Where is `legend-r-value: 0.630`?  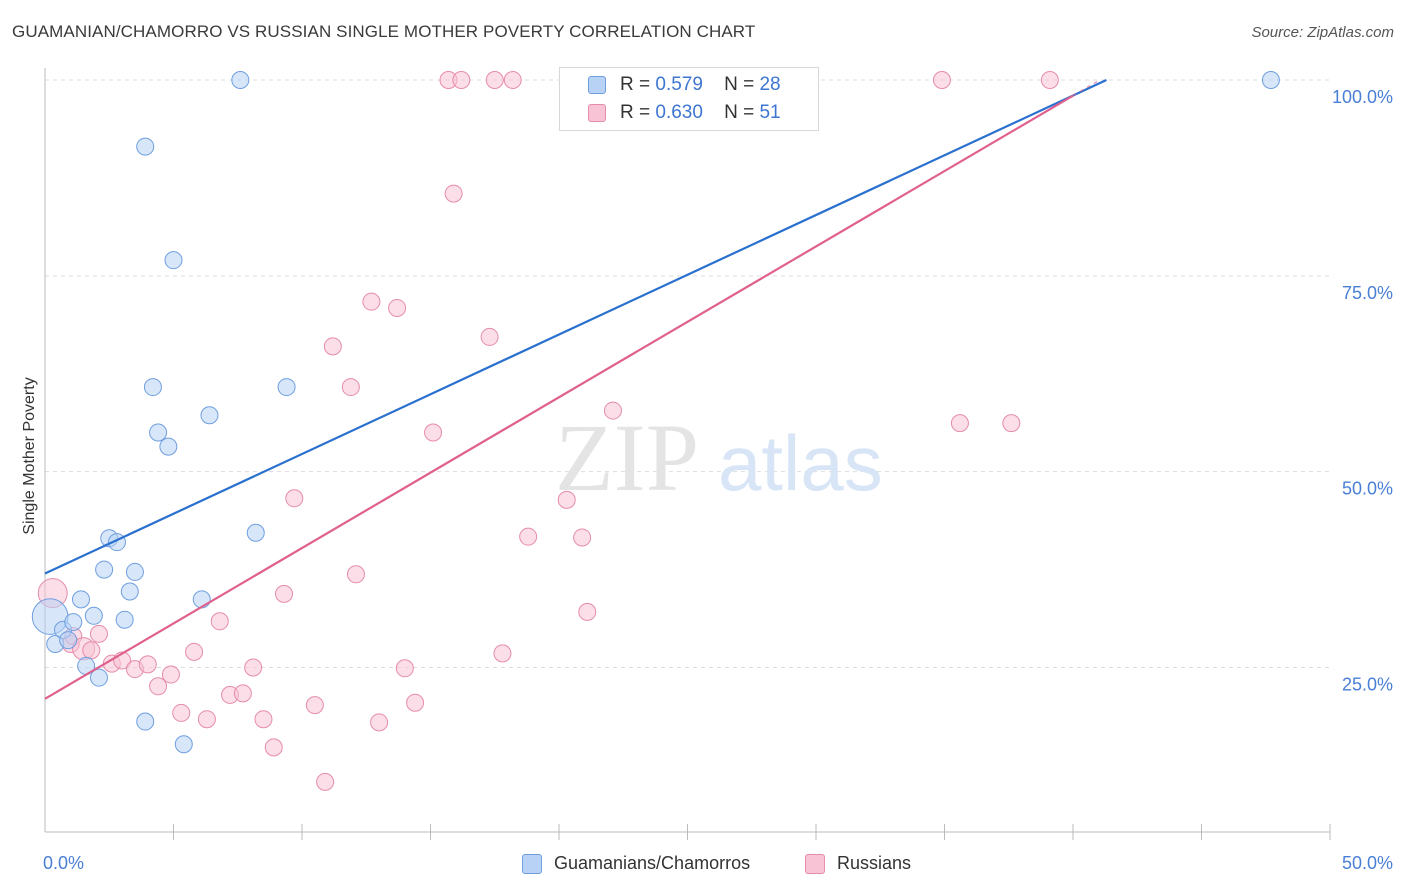
legend-r-value: 0.630 is located at coordinates (679, 112).